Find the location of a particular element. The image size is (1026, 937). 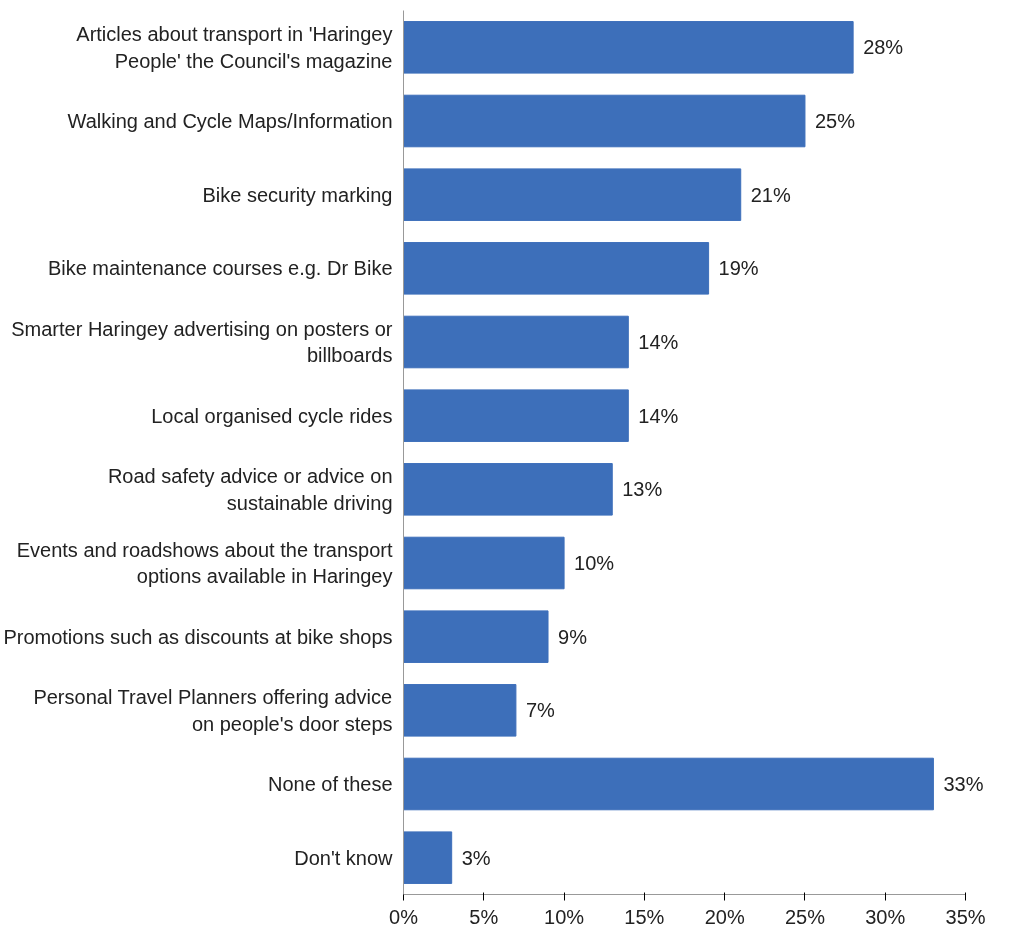

data-label: 19% is located at coordinates (738, 268).